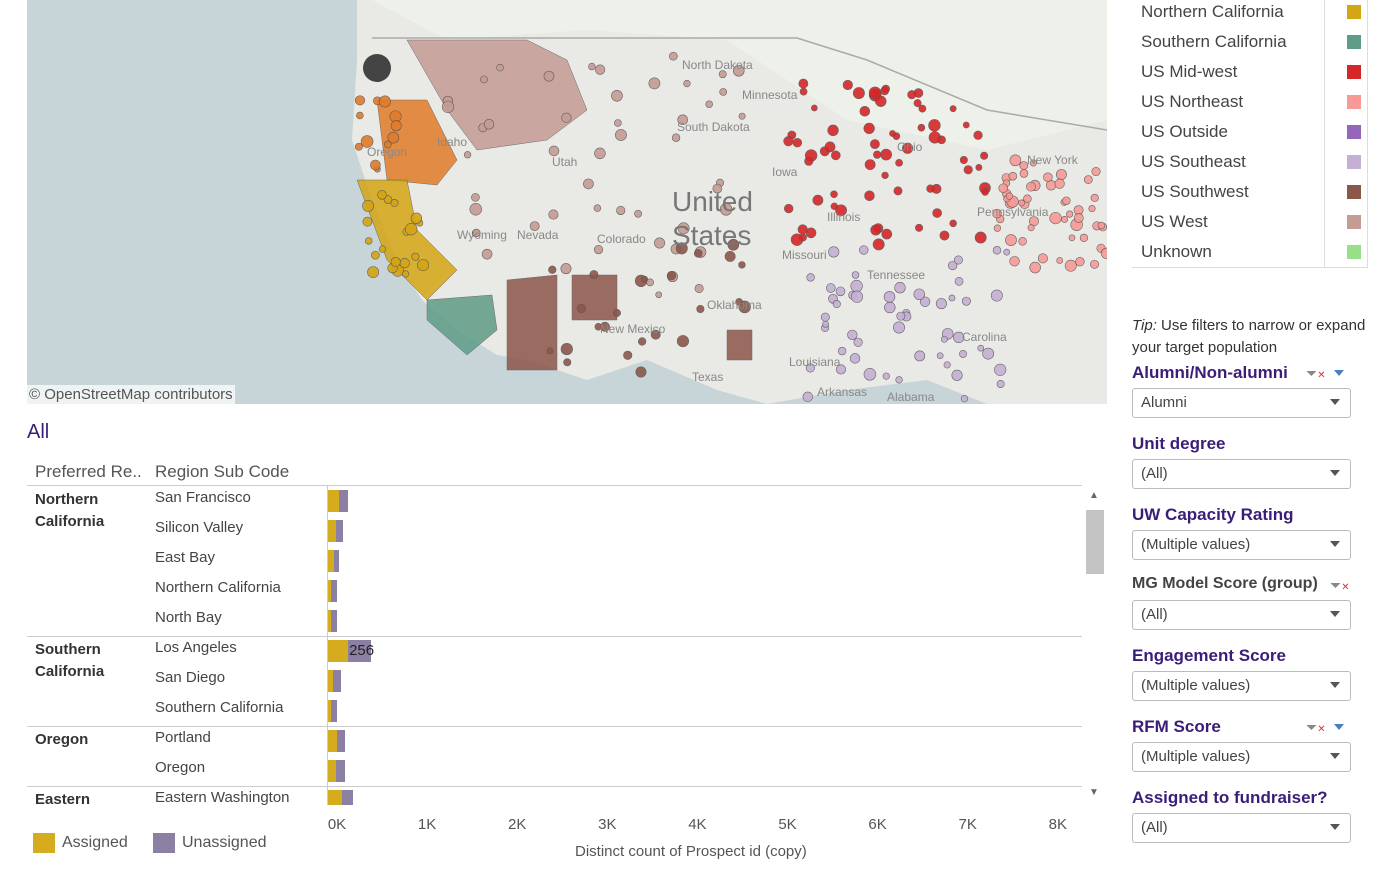 The image size is (1392, 879). What do you see at coordinates (554, 501) in the screenshot?
I see `table-row: San Francisco` at bounding box center [554, 501].